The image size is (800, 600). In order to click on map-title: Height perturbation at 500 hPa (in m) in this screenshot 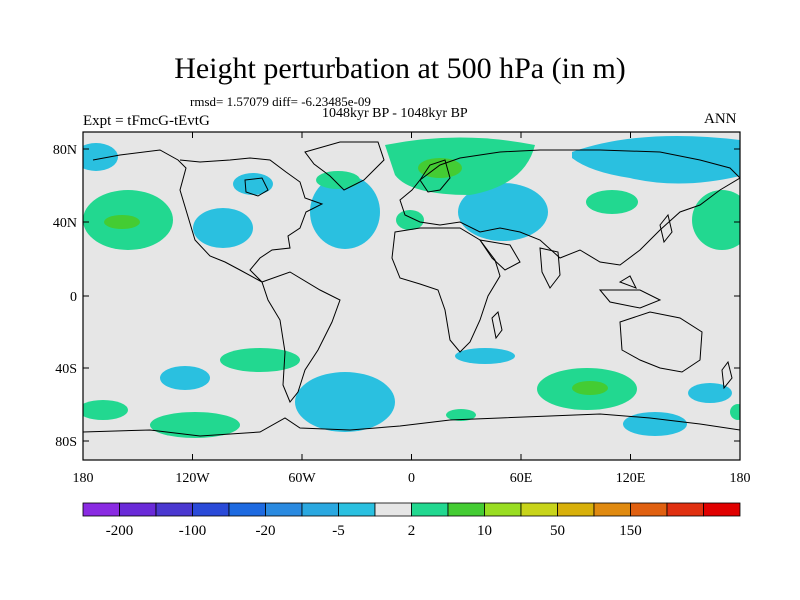, I will do `click(400, 68)`.